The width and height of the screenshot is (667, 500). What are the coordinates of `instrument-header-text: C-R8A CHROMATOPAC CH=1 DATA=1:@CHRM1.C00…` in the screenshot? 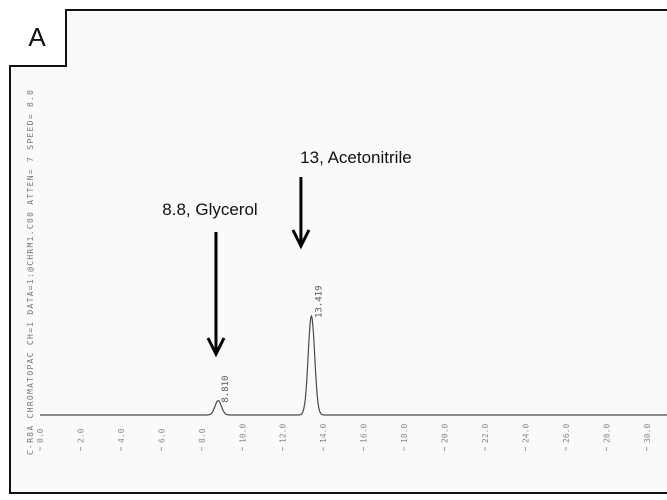 It's located at (30, 272).